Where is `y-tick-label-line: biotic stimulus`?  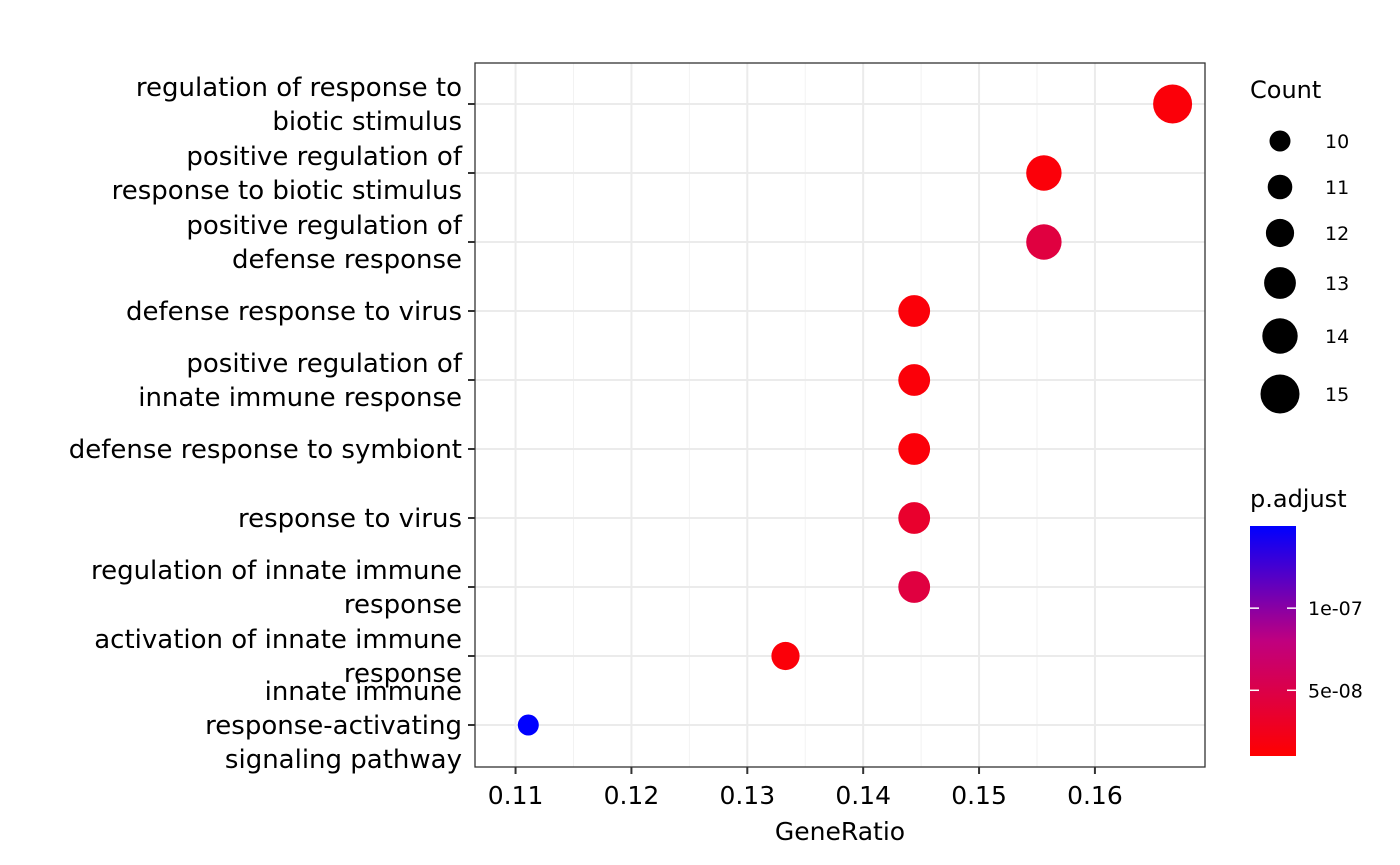 y-tick-label-line: biotic stimulus is located at coordinates (367, 122).